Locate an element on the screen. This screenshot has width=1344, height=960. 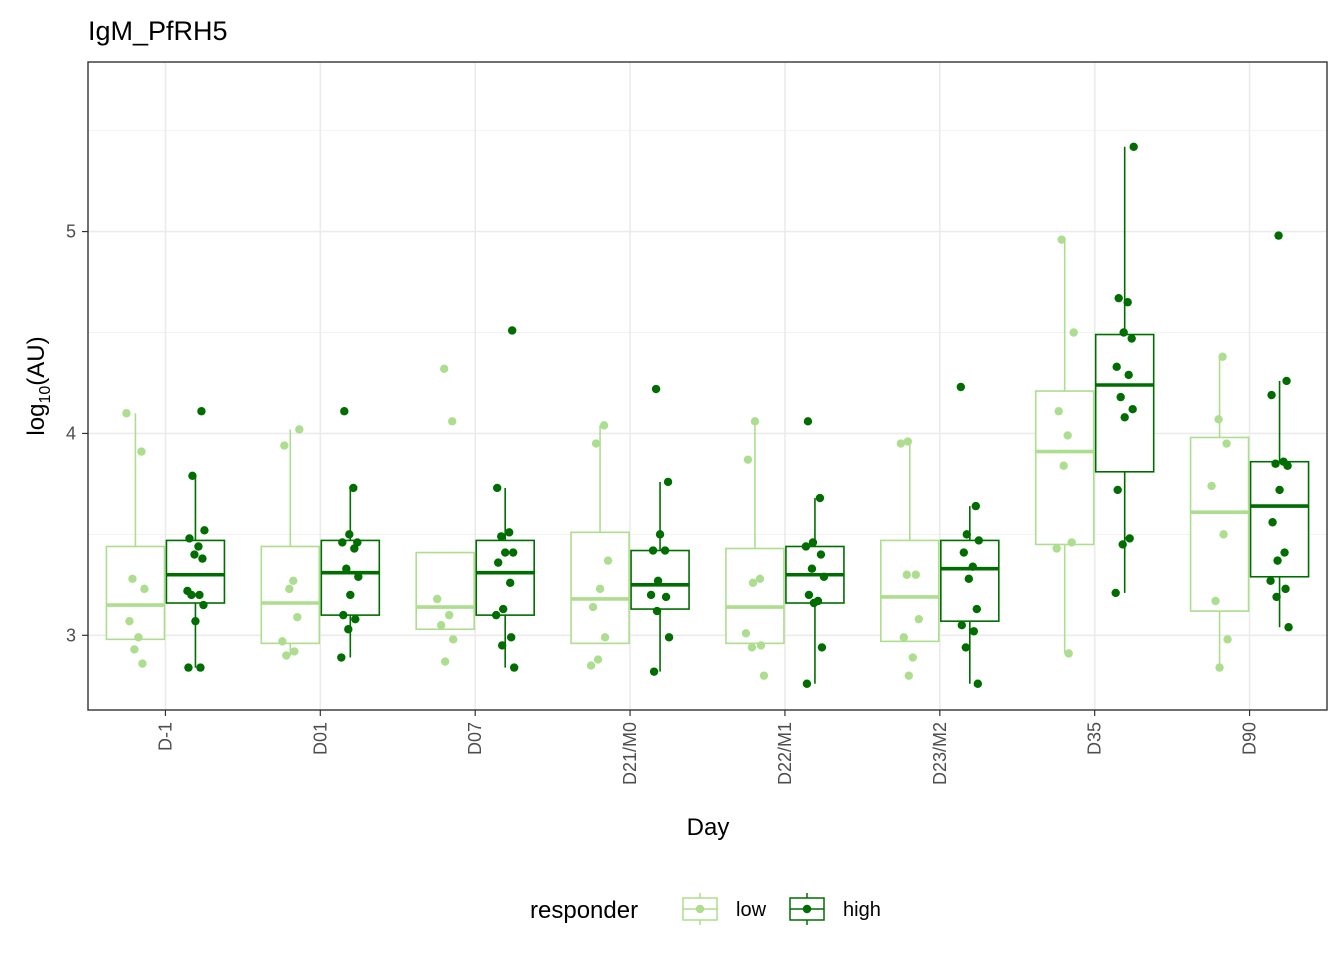
legend-title: responder is located at coordinates (584, 910).